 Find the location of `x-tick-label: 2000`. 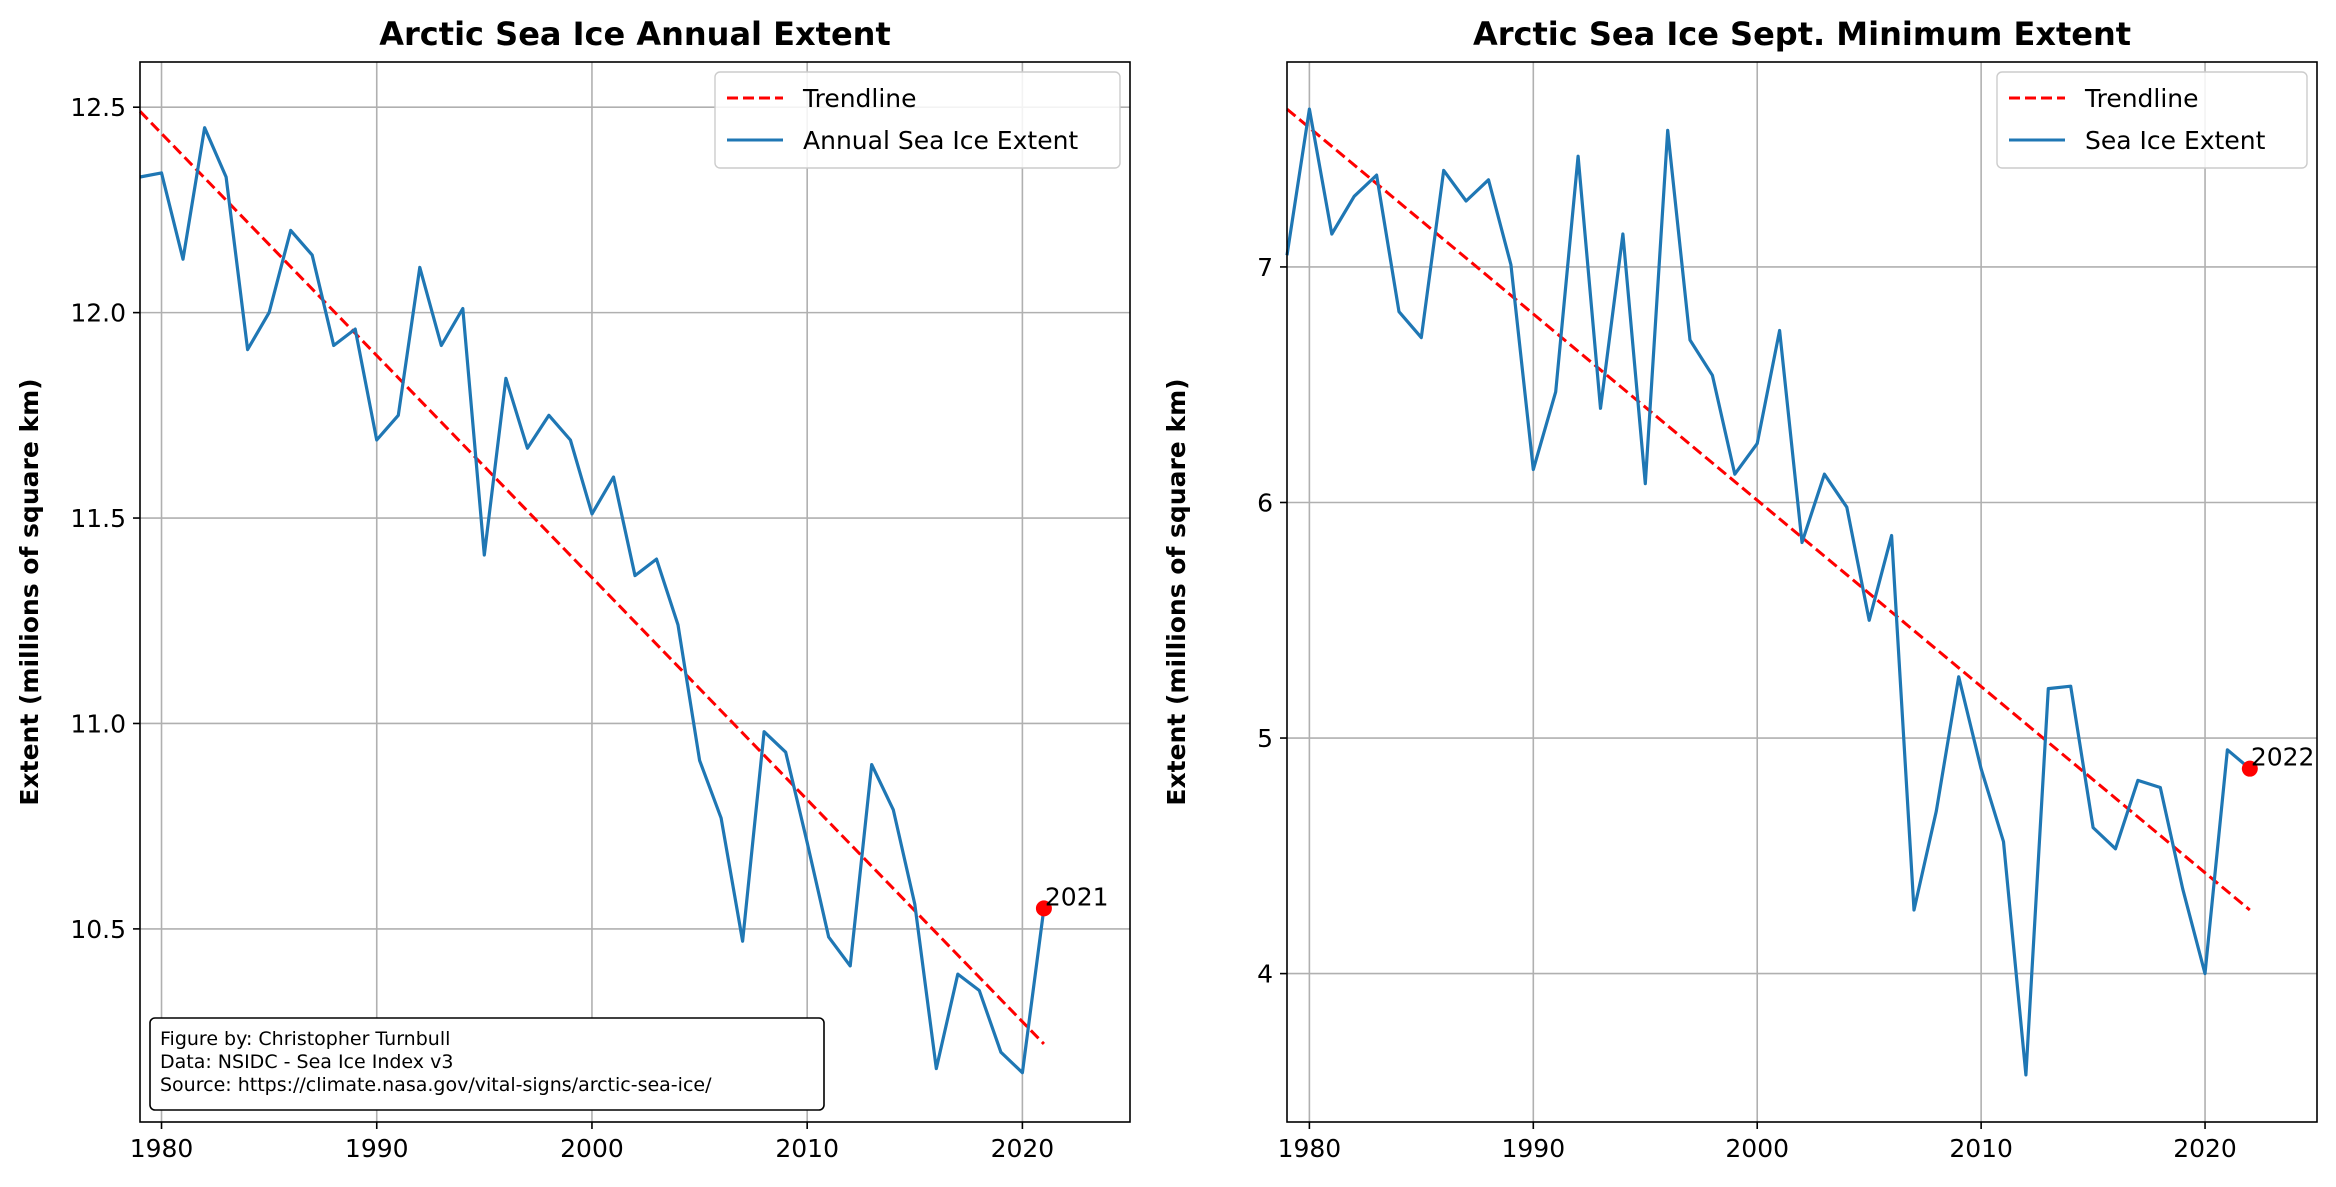

x-tick-label: 2000 is located at coordinates (1757, 1148).